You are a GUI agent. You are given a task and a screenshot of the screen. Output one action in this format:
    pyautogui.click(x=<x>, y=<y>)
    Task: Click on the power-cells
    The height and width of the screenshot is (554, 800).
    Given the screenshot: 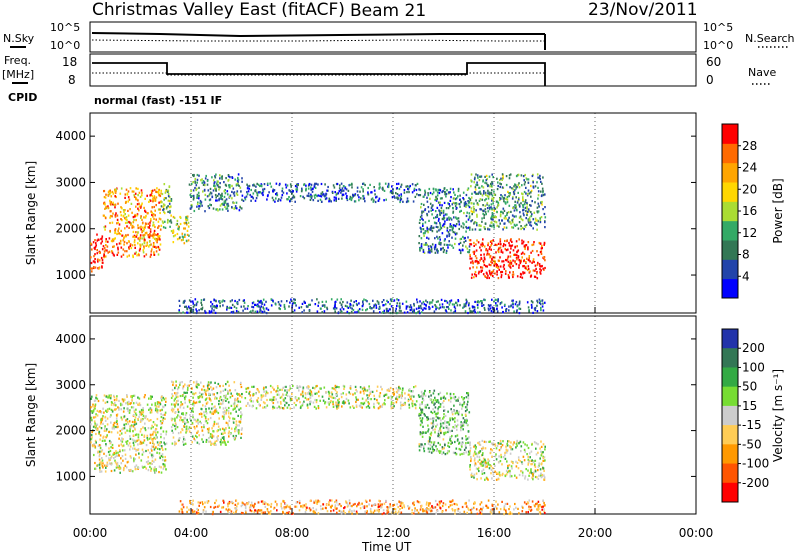 What is the action you would take?
    pyautogui.click(x=318, y=244)
    